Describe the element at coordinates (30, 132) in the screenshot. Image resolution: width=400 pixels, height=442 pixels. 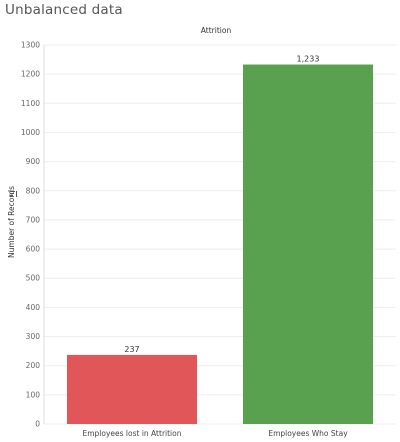
I see `y-tick-label: 1000` at that location.